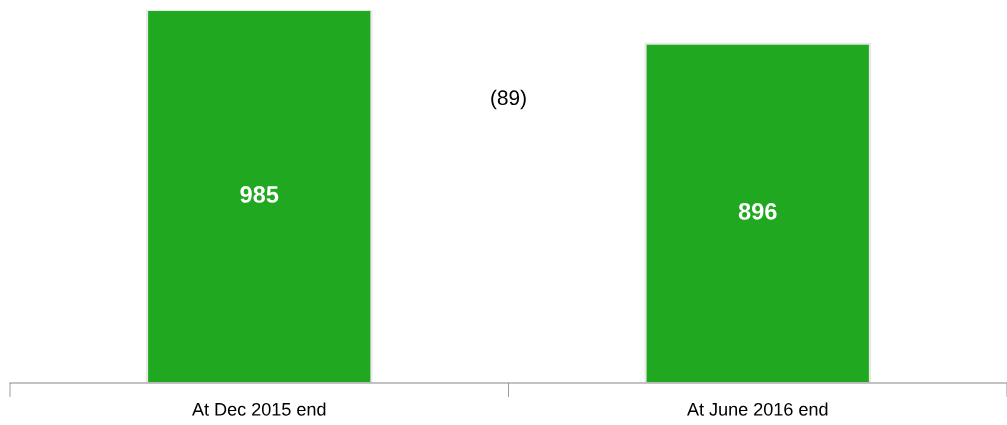  Describe the element at coordinates (757, 409) in the screenshot. I see `x-tick-label: At June 2016 end` at that location.